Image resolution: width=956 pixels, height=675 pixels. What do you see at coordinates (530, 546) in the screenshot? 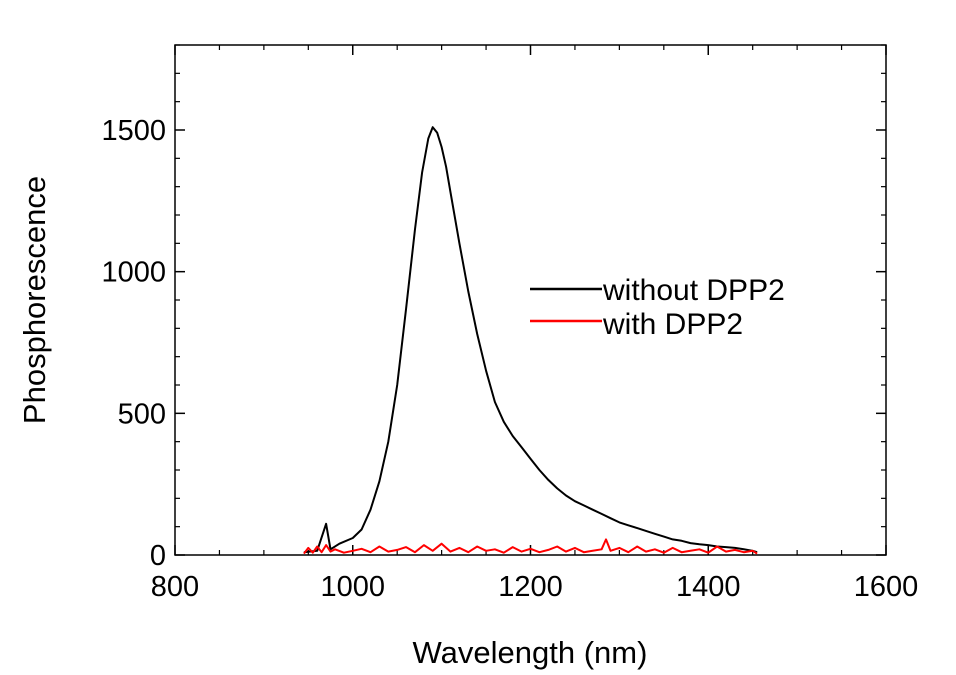
I see `series-line-with-dpp2` at bounding box center [530, 546].